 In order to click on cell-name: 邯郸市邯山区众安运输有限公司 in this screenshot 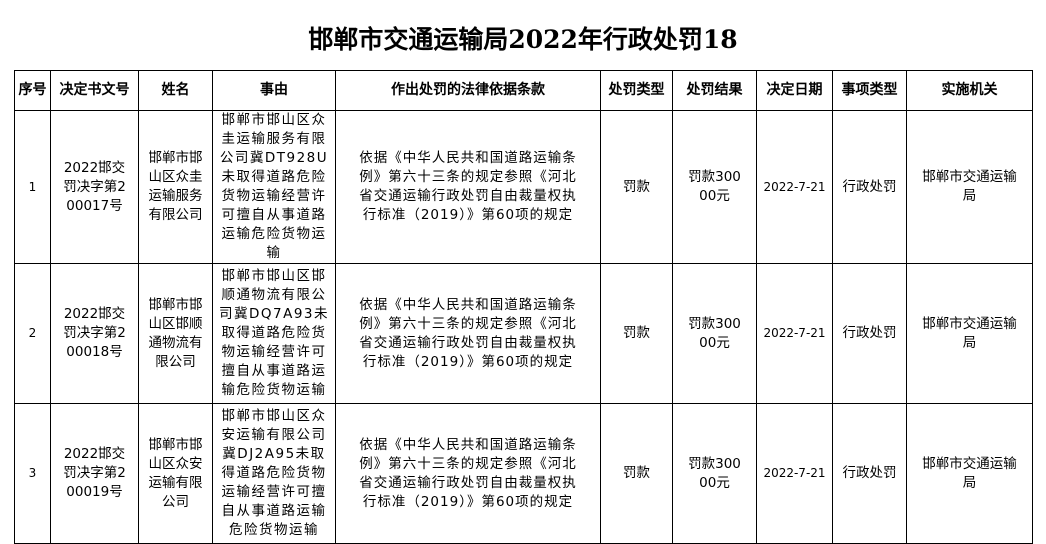, I will do `click(175, 473)`.